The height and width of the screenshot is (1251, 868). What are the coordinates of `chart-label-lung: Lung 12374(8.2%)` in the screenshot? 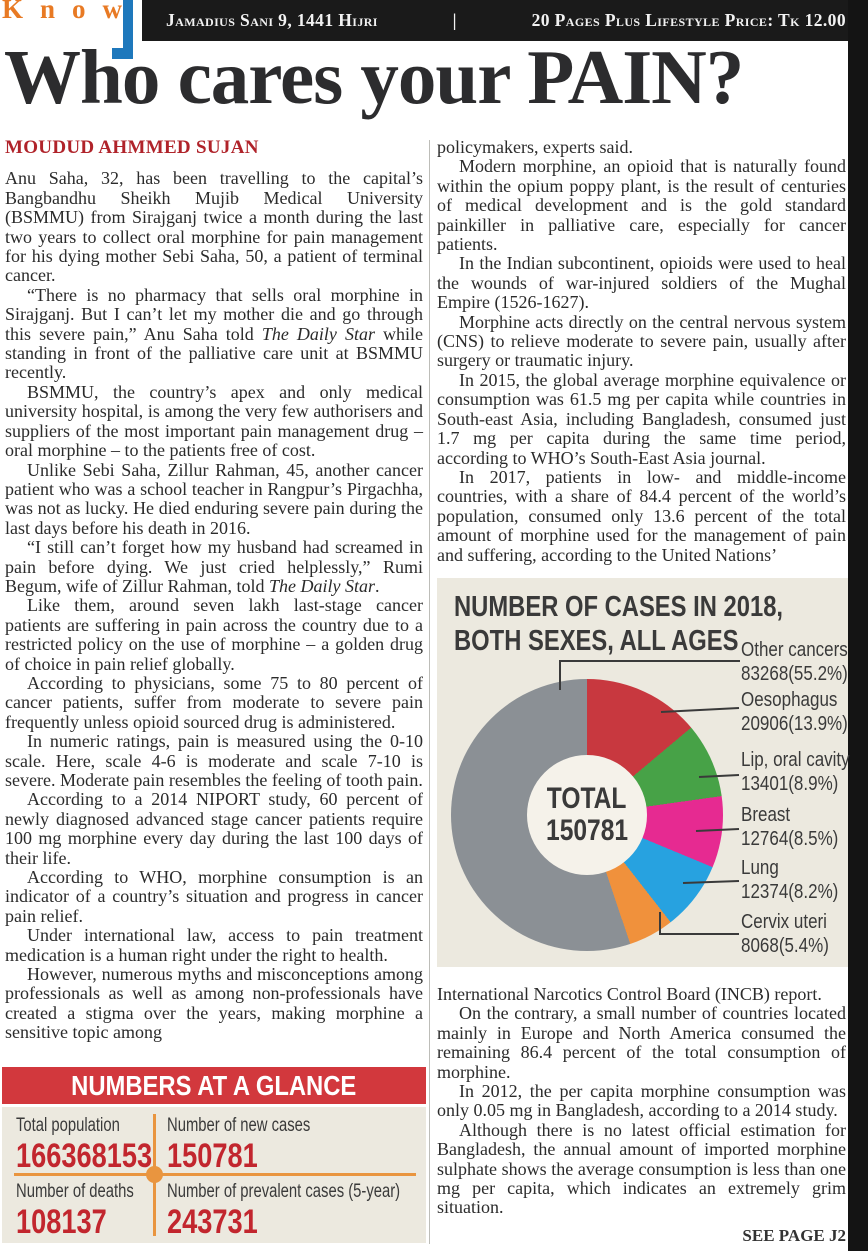 It's located at (790, 880).